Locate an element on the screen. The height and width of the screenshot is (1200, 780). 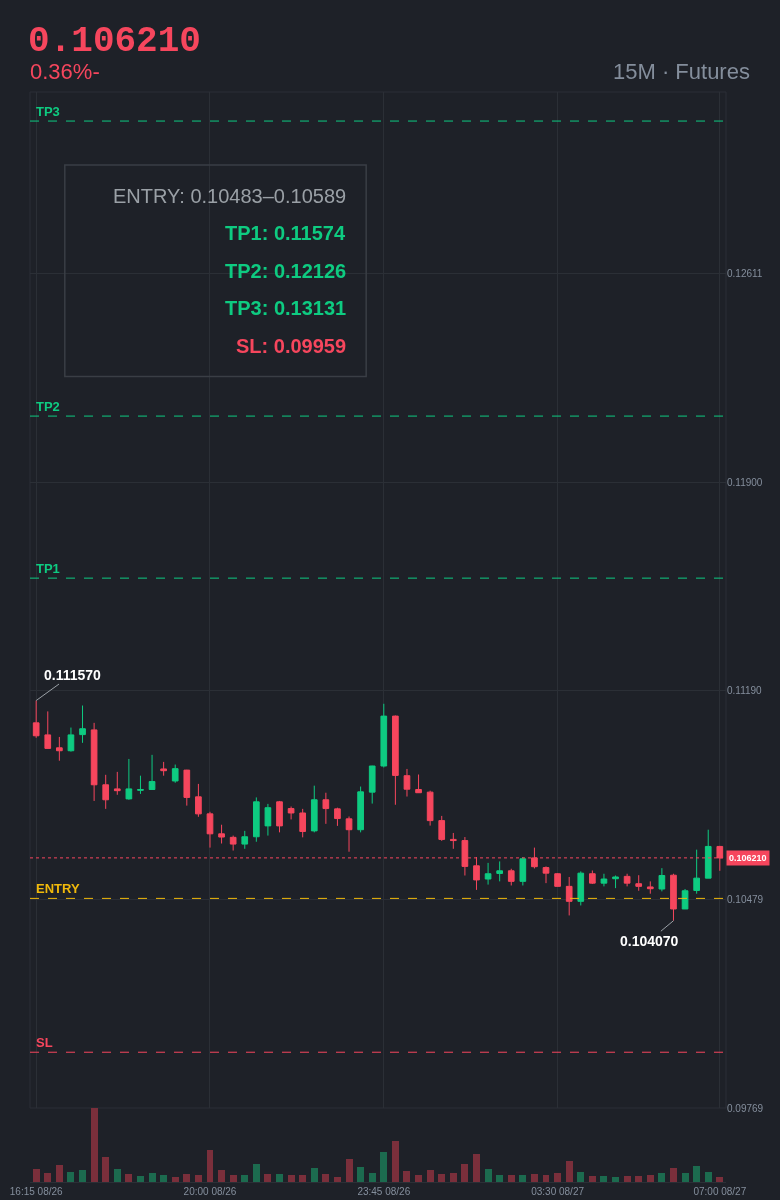
x-tick-label: 03:30 08/27 is located at coordinates (558, 1191).